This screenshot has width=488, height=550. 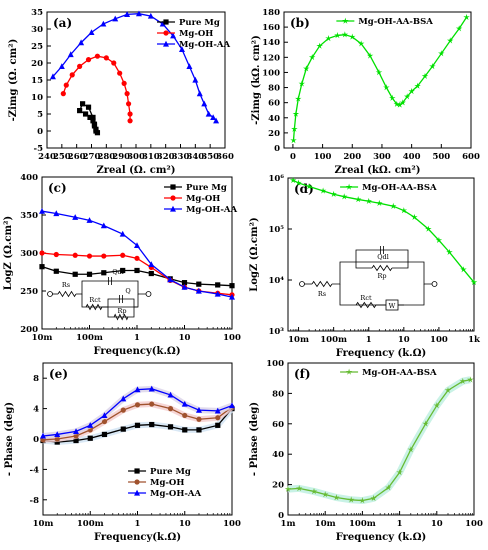 I want to click on x-axis-label: Frequency (k.Ω), so click(x=381, y=537).